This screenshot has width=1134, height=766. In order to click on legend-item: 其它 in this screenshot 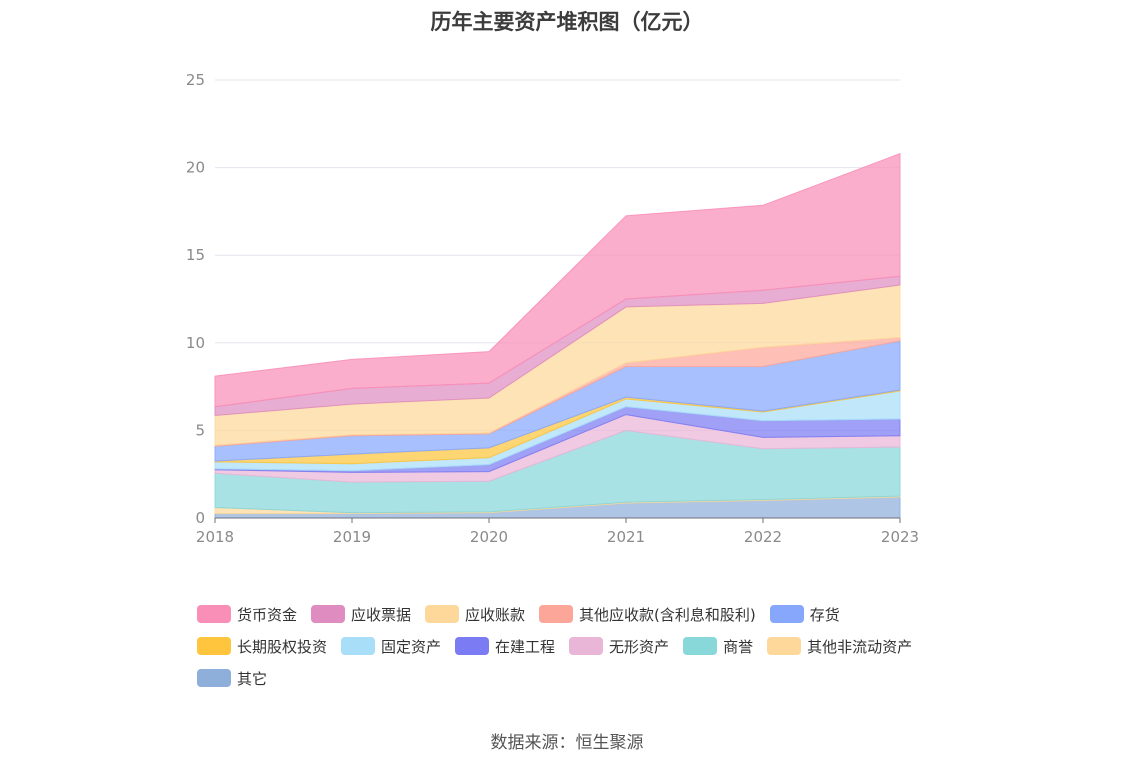, I will do `click(232, 678)`.